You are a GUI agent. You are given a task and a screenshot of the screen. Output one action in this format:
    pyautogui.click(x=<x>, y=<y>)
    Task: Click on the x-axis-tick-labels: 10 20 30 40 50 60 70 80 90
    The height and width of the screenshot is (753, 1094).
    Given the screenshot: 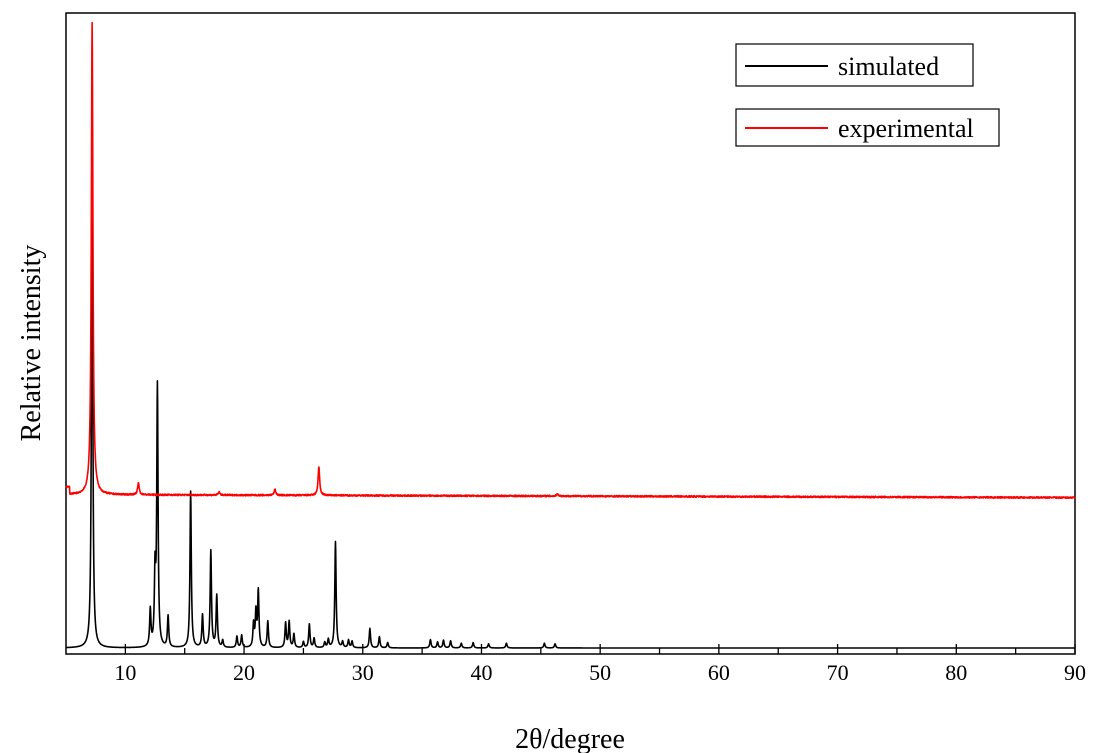 What is the action you would take?
    pyautogui.click(x=600, y=672)
    